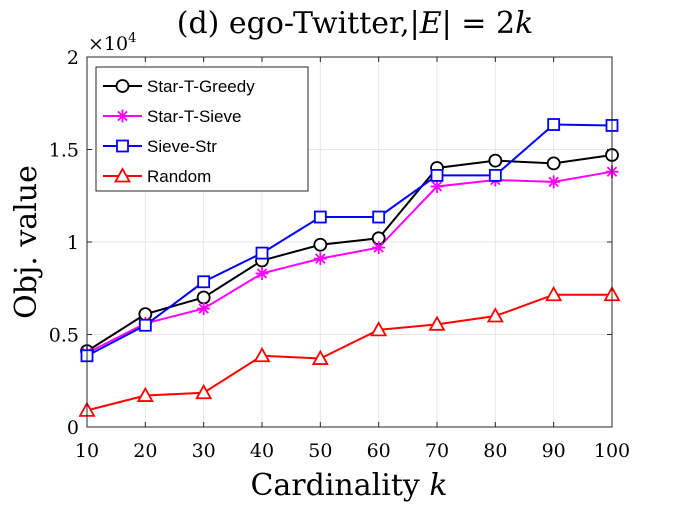 This screenshot has height=508, width=677. Describe the element at coordinates (73, 243) in the screenshot. I see `y-tick-label: 1` at that location.